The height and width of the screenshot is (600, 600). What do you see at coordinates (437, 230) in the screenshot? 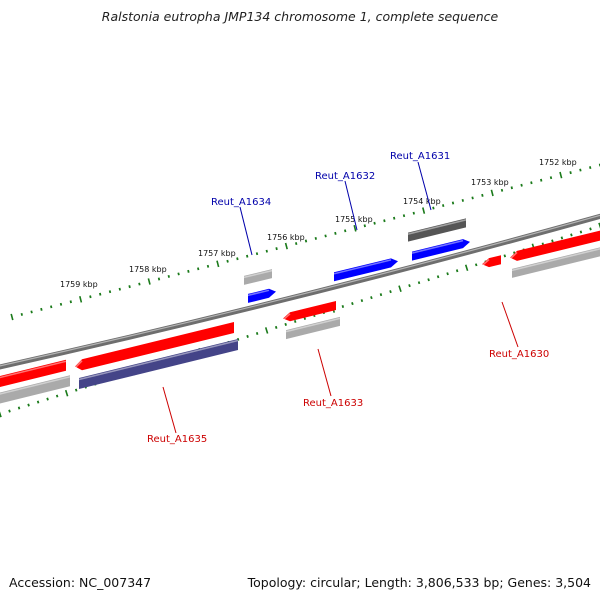
I see `gene-feature-reut-a1631` at bounding box center [437, 230].